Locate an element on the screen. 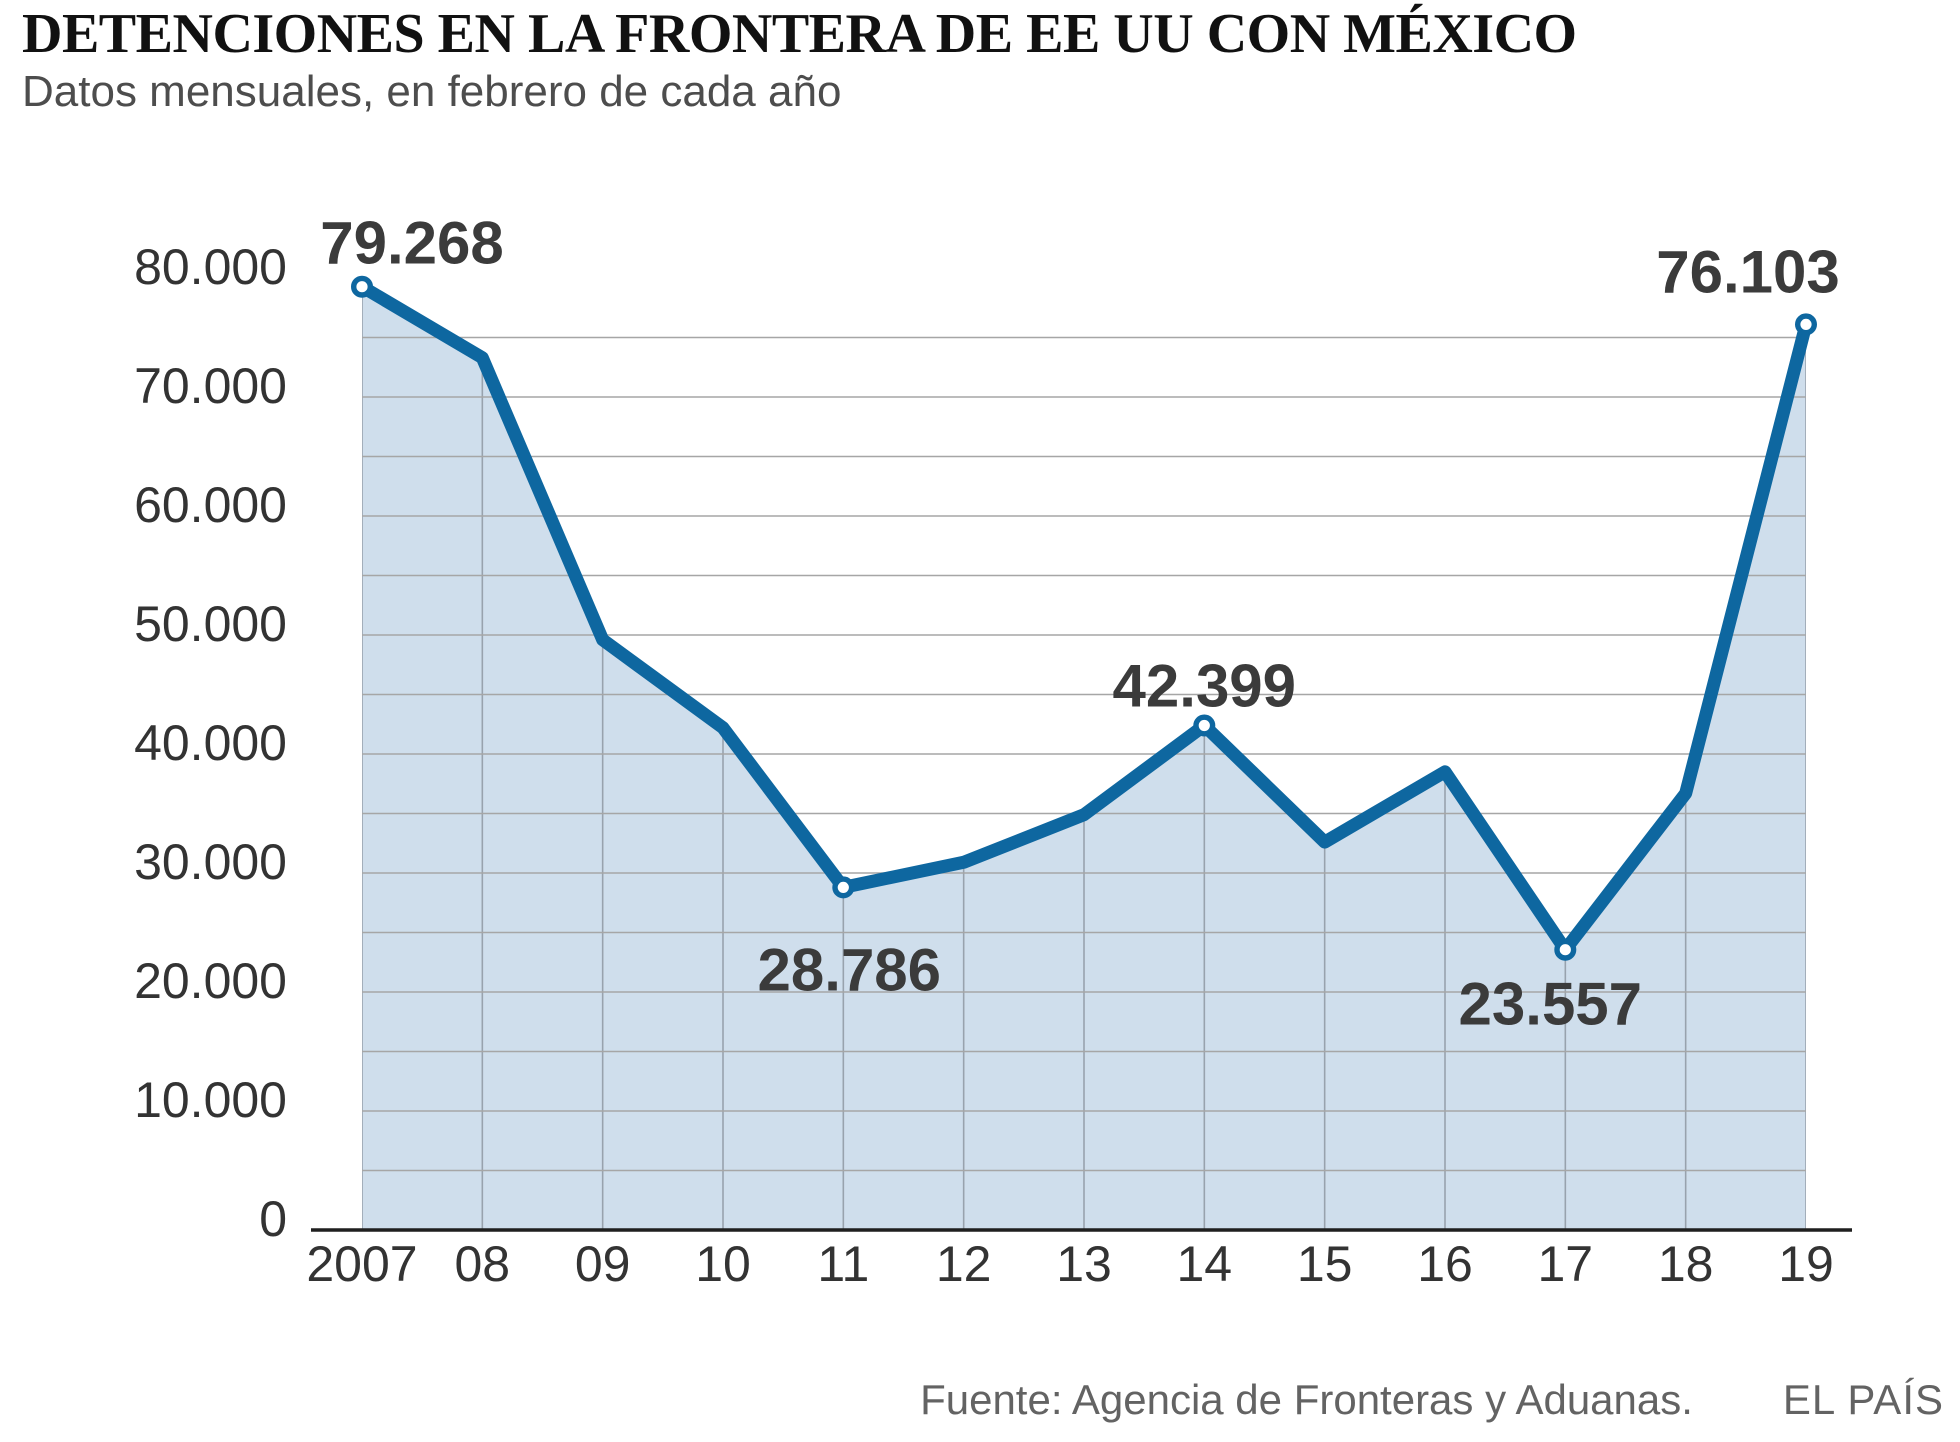 Image resolution: width=1960 pixels, height=1442 pixels. value-label-2007: 79.268 is located at coordinates (412, 243).